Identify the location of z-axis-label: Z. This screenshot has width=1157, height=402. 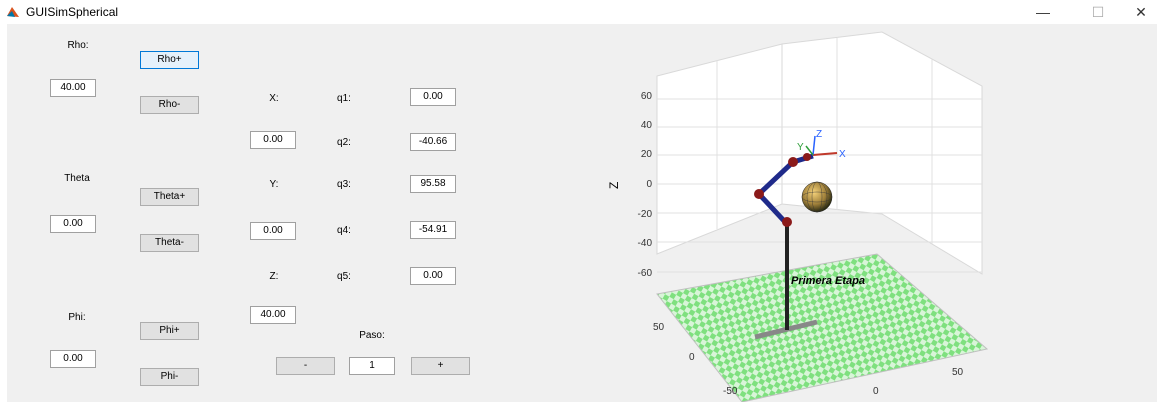
(614, 185).